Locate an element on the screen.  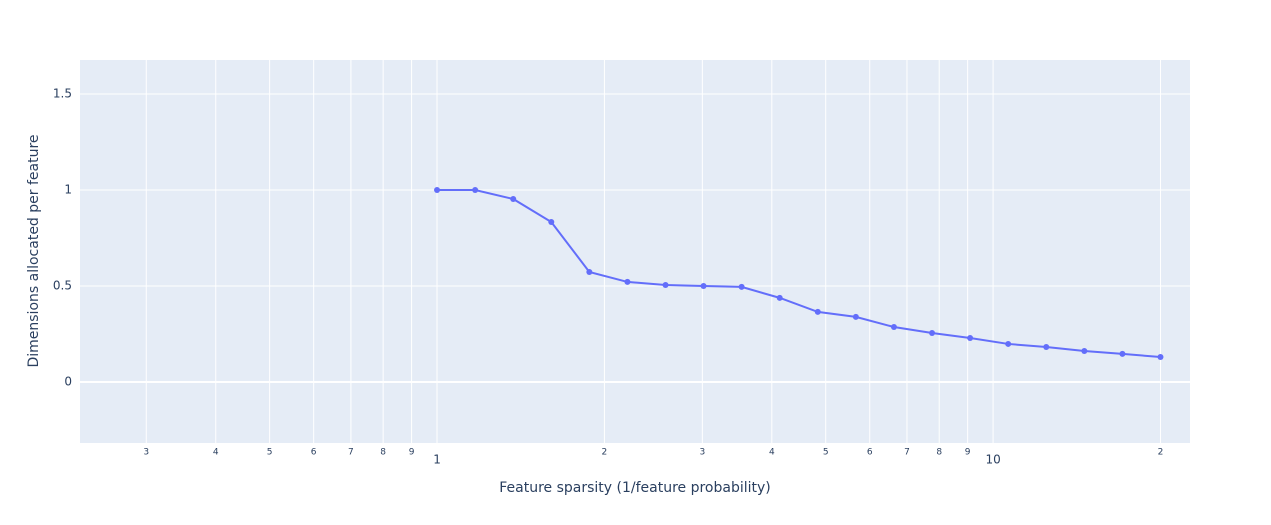
y-axis-title: Dimensions allocated per feature is located at coordinates (34, 250).